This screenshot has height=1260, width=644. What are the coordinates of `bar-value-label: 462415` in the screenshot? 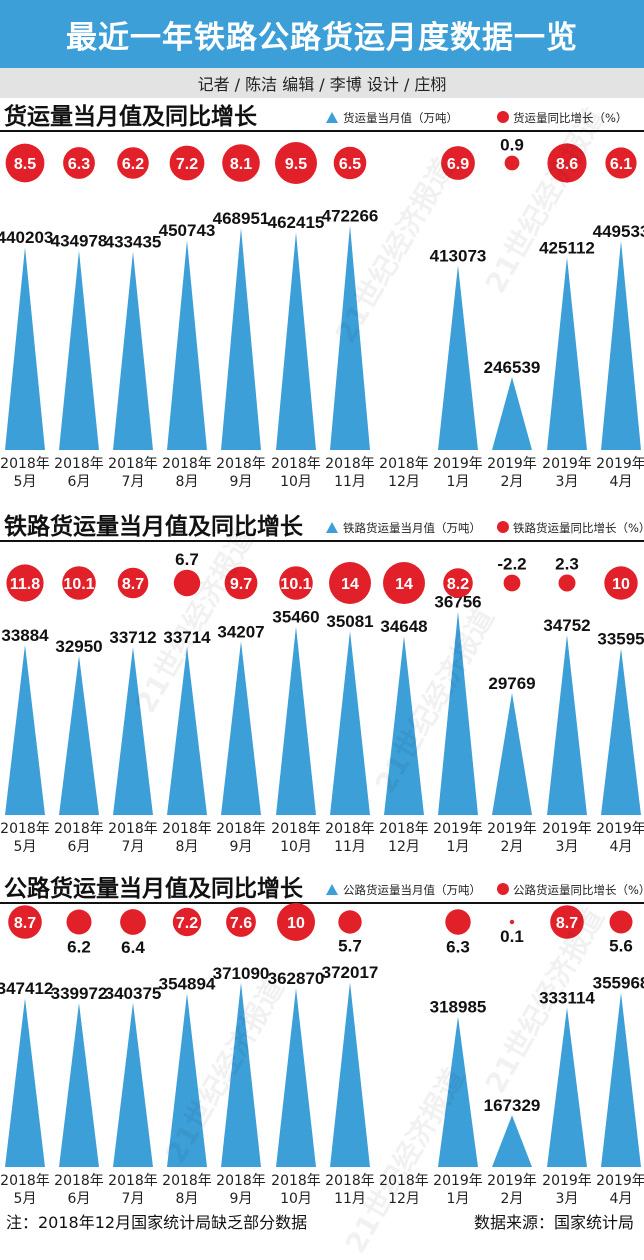 It's located at (296, 222).